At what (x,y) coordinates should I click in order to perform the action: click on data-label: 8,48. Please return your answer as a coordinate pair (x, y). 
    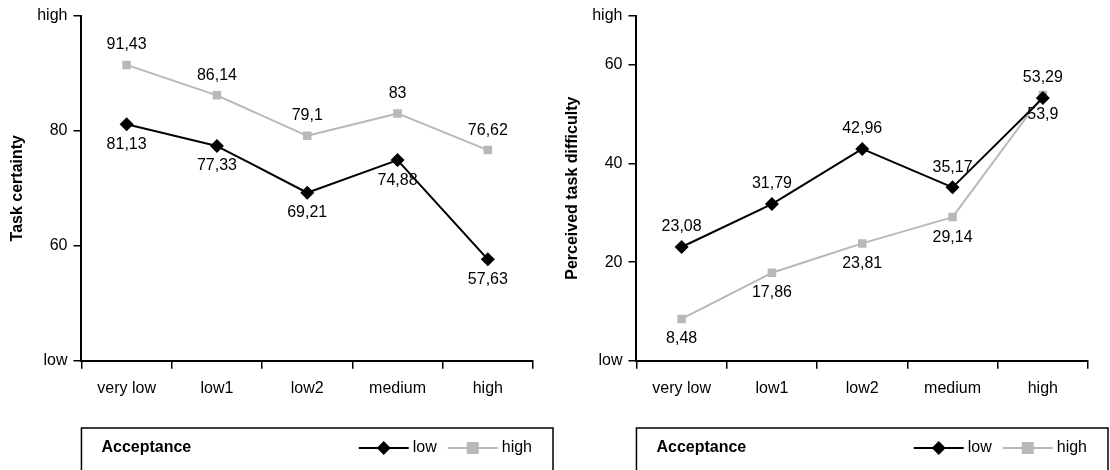
    Looking at the image, I should click on (682, 338).